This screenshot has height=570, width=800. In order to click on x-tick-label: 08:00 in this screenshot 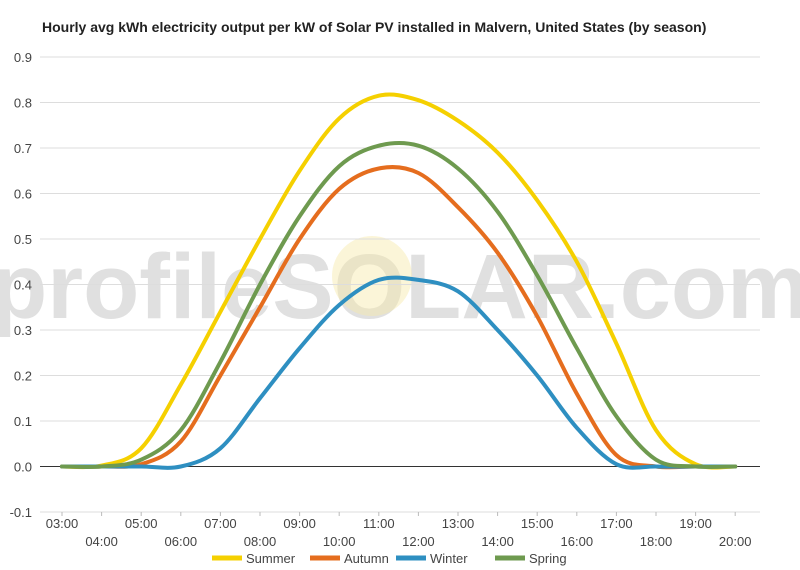, I will do `click(260, 541)`.